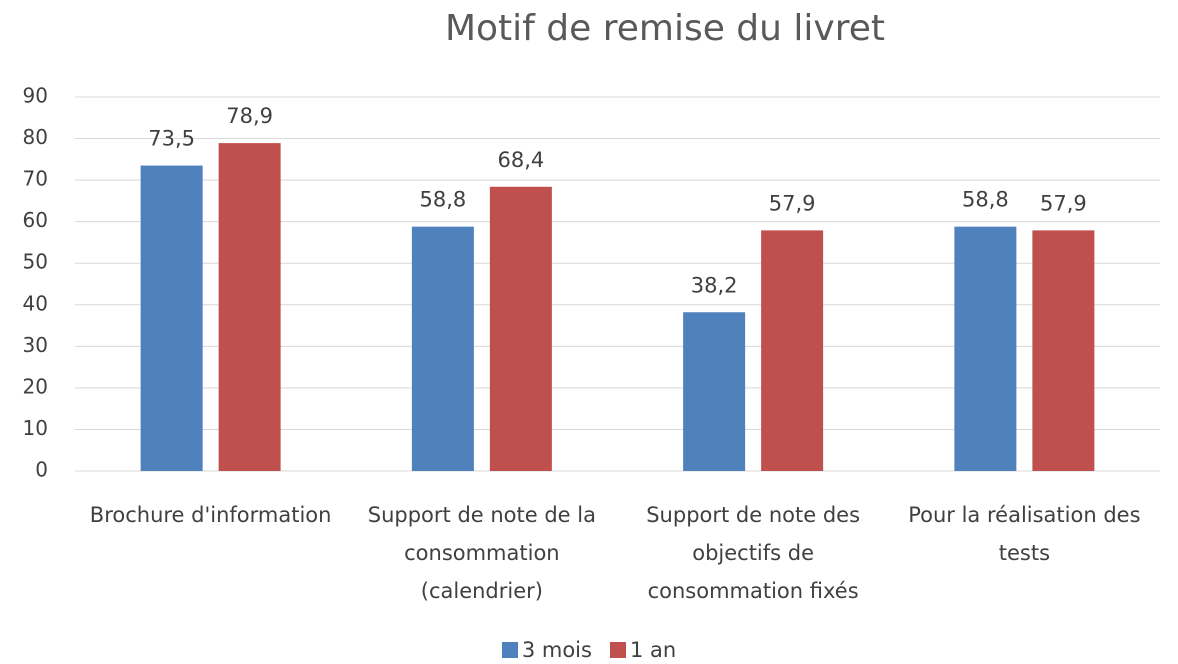 The width and height of the screenshot is (1178, 664). Describe the element at coordinates (35, 220) in the screenshot. I see `y-tick-label: 60` at that location.